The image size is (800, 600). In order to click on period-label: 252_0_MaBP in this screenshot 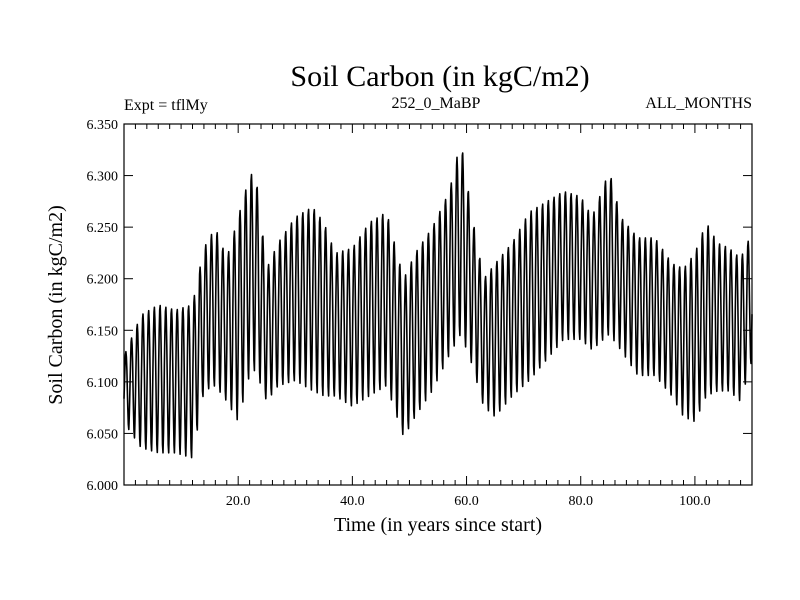, I will do `click(436, 103)`.